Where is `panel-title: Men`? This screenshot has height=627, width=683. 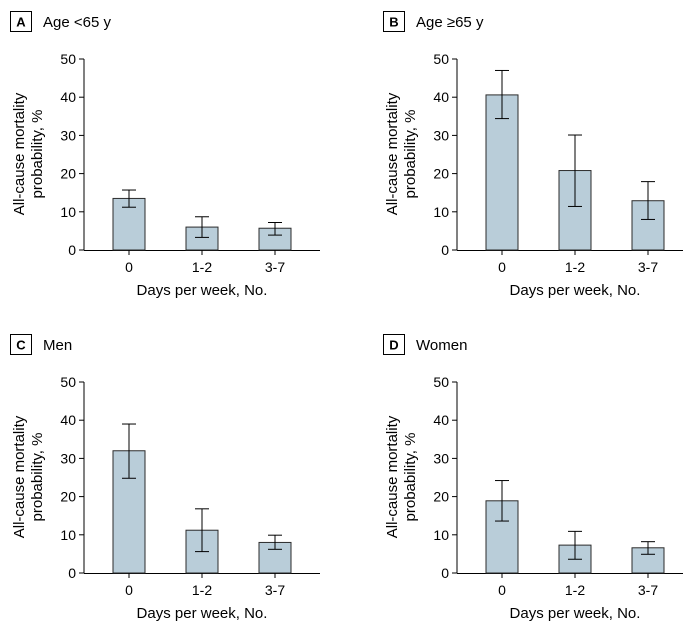 panel-title: Men is located at coordinates (57, 345).